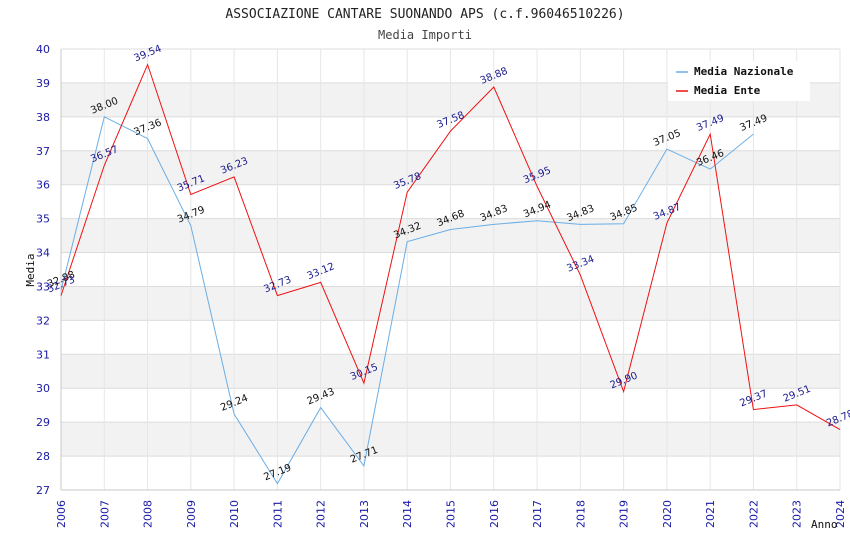 The width and height of the screenshot is (850, 550). Describe the element at coordinates (43, 185) in the screenshot. I see `y-tick-36: 36` at that location.